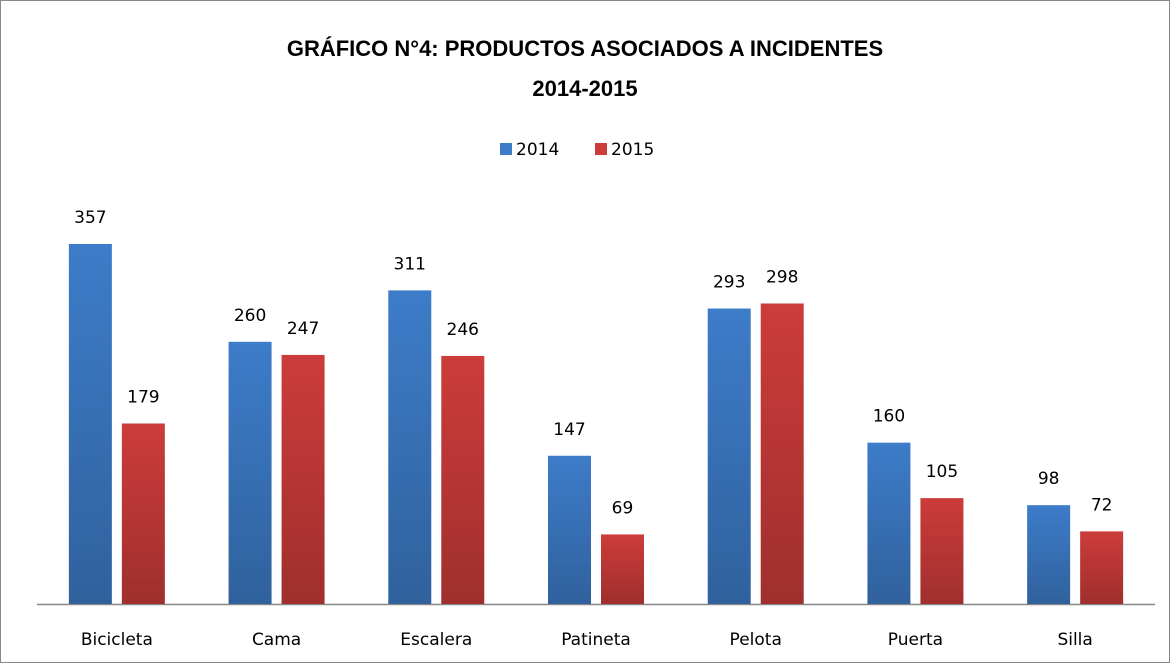  Describe the element at coordinates (596, 640) in the screenshot. I see `x-tick-label: Patineta` at that location.